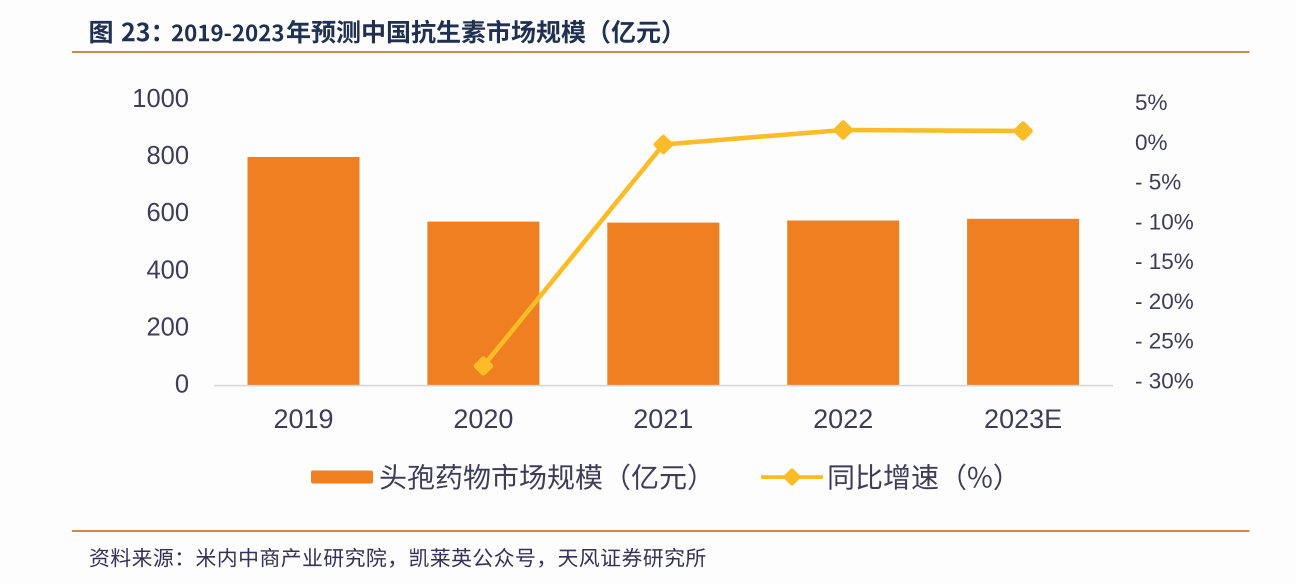 Image resolution: width=1296 pixels, height=584 pixels. I want to click on svg-text: 2019, so click(303, 419).